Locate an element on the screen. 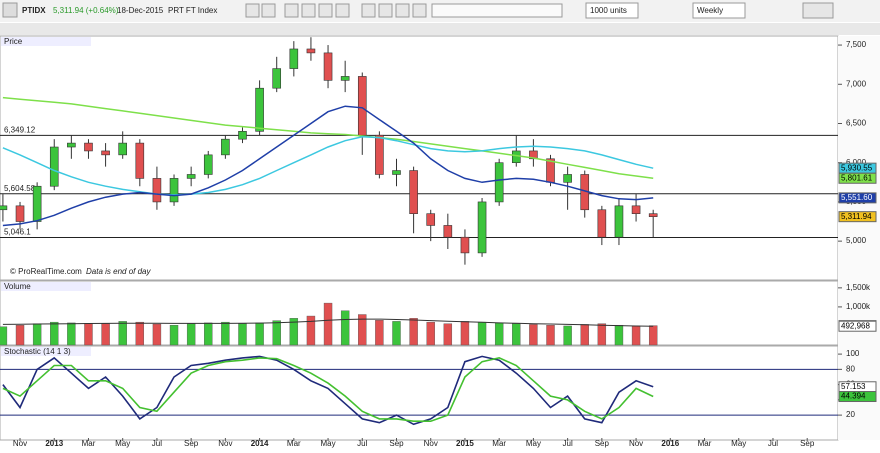 Image resolution: width=880 pixels, height=453 pixels. symbol: PTIDX is located at coordinates (34, 10).